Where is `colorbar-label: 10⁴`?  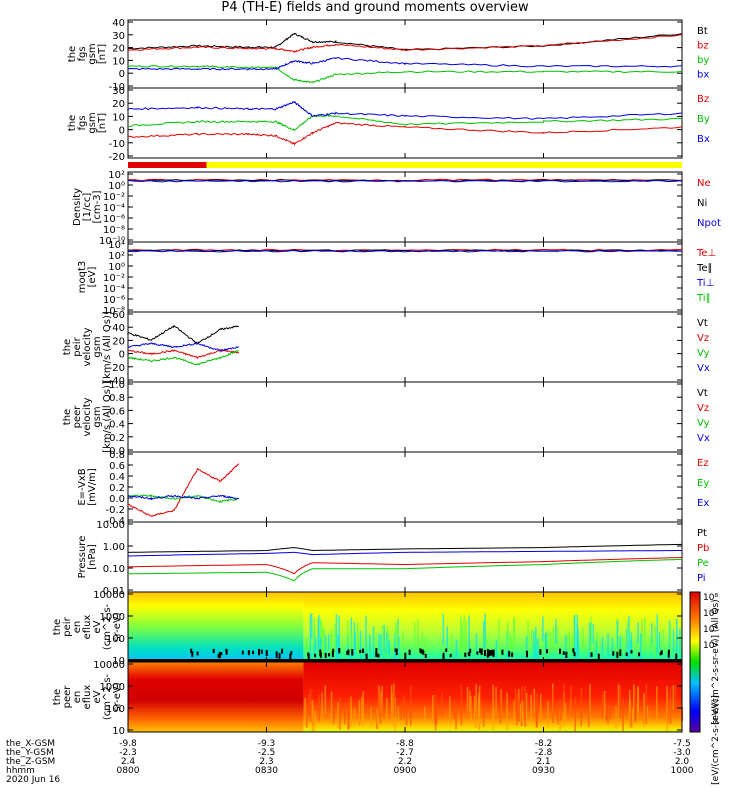
colorbar-label: 10⁴ is located at coordinates (710, 630).